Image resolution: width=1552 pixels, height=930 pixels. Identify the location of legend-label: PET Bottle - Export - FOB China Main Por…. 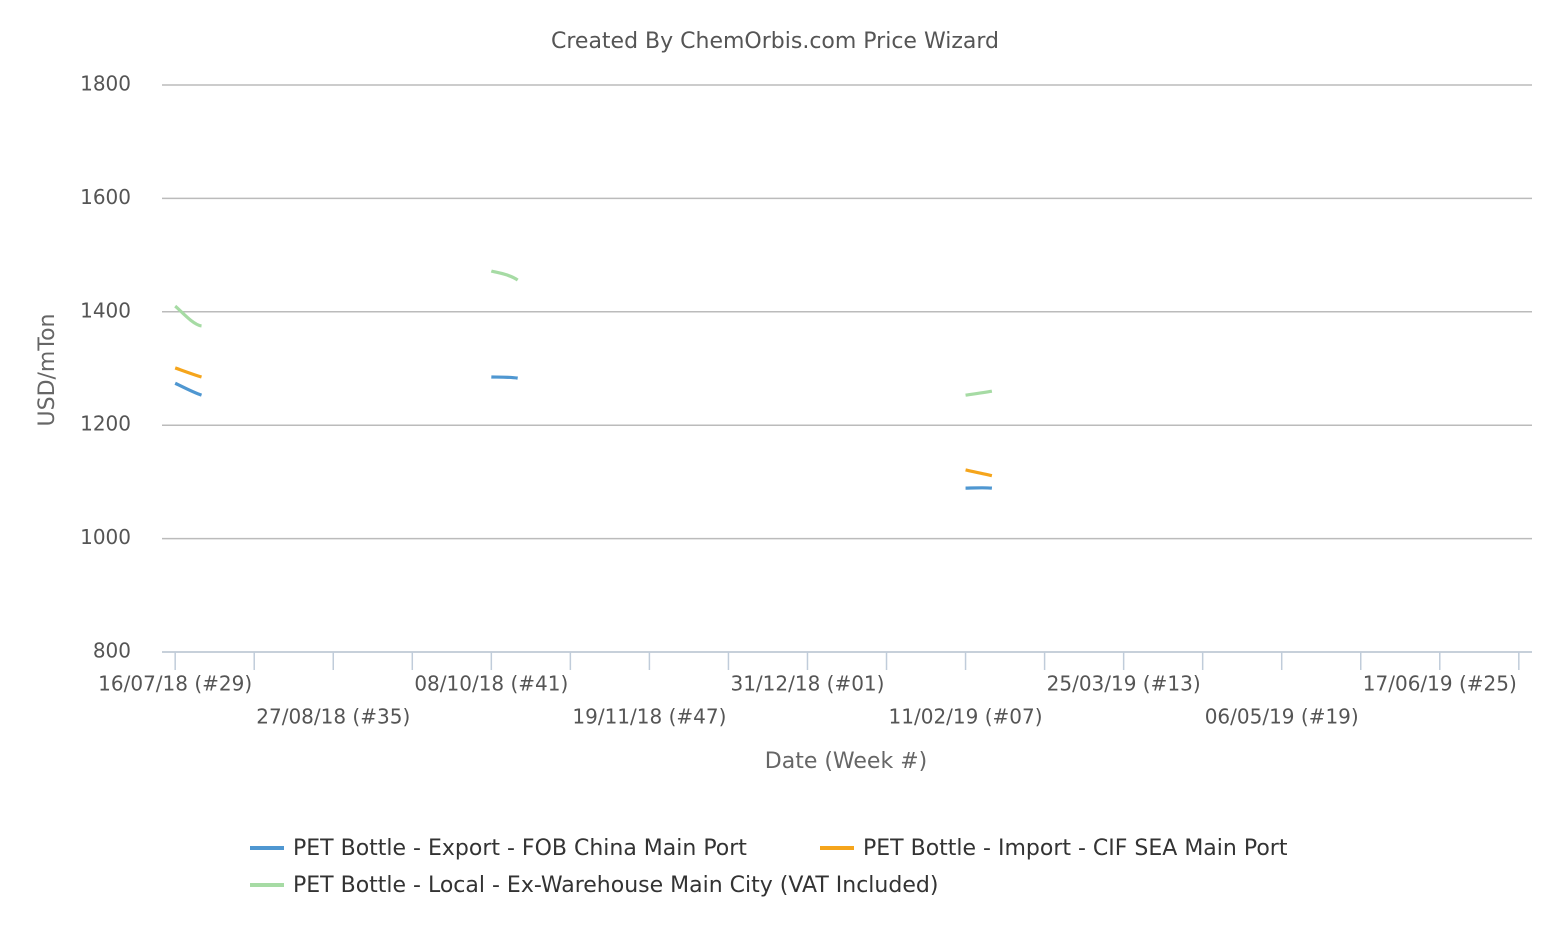
(520, 848).